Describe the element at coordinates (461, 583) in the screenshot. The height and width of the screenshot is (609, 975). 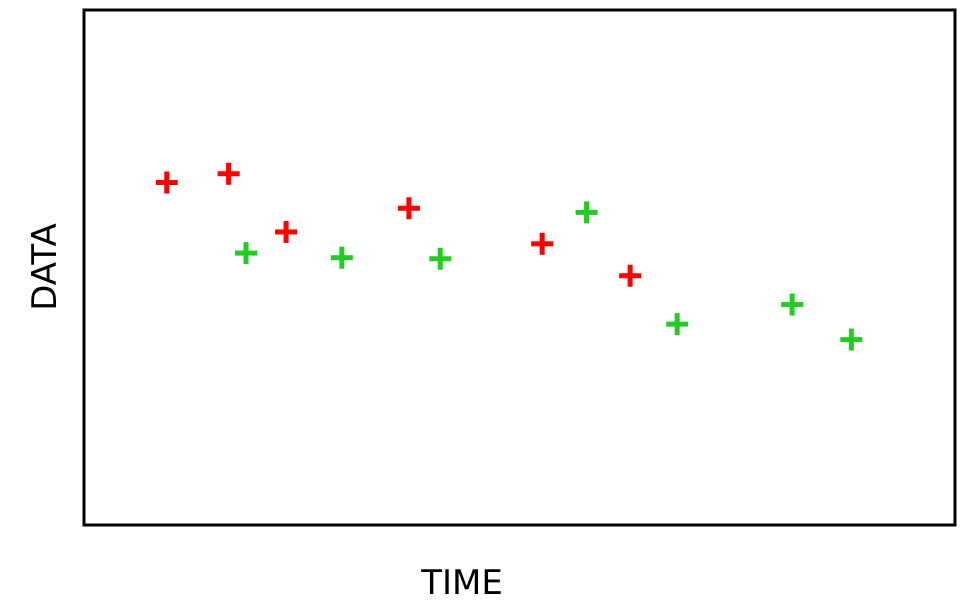
I see `x-axis-label: TIME` at that location.